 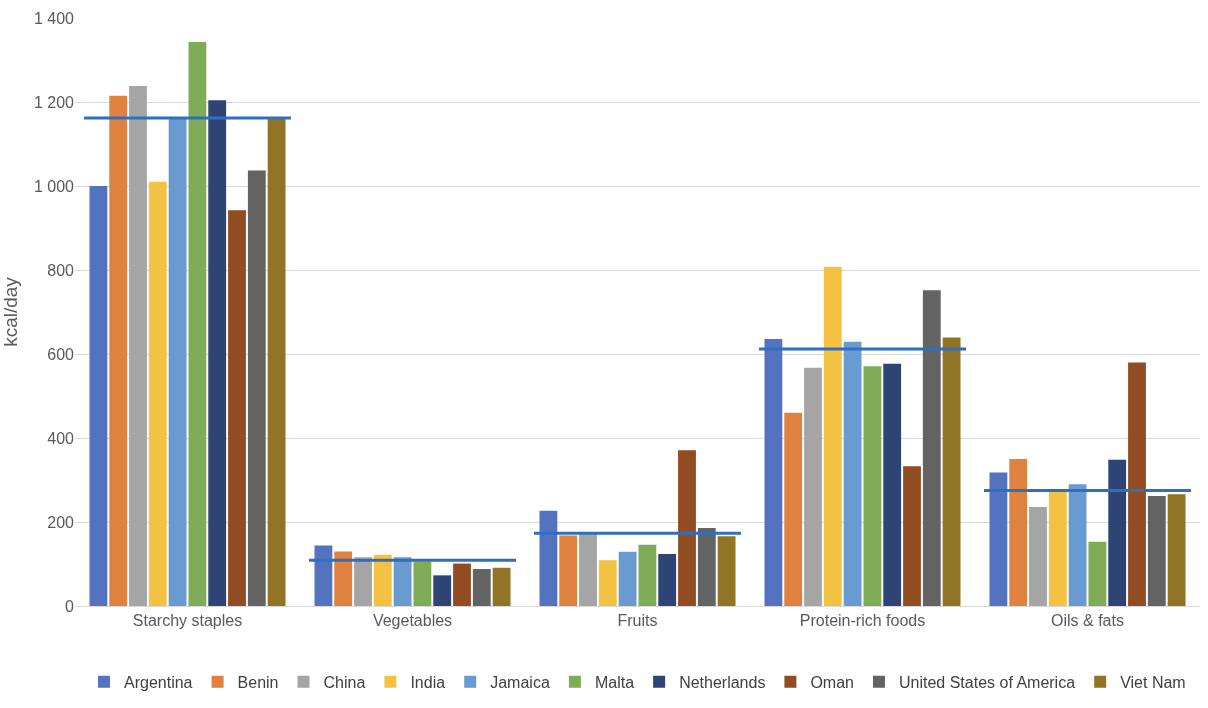 What do you see at coordinates (987, 682) in the screenshot?
I see `legend-label: United States of America` at bounding box center [987, 682].